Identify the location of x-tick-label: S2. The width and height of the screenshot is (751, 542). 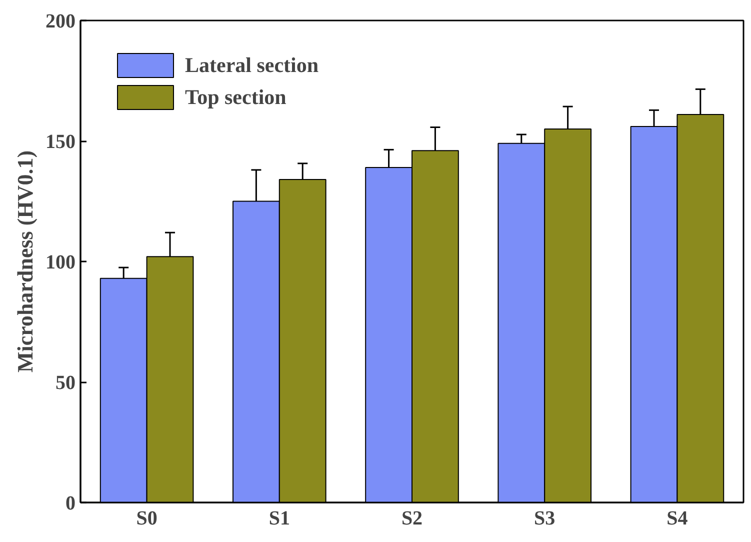
(412, 519).